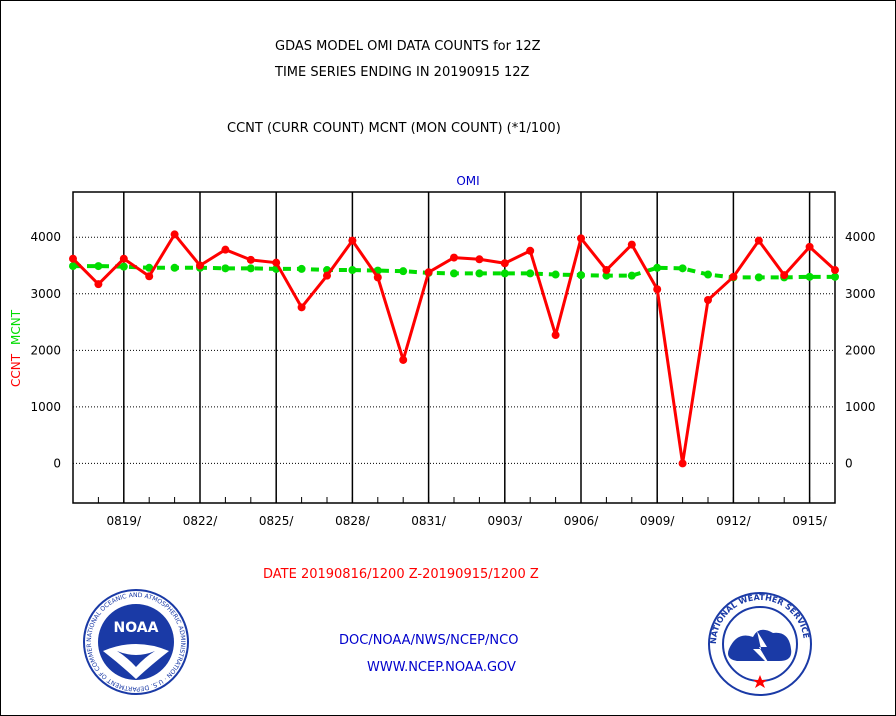 The image size is (896, 716). Describe the element at coordinates (506, 521) in the screenshot. I see `x-tick-label: 0903/` at that location.